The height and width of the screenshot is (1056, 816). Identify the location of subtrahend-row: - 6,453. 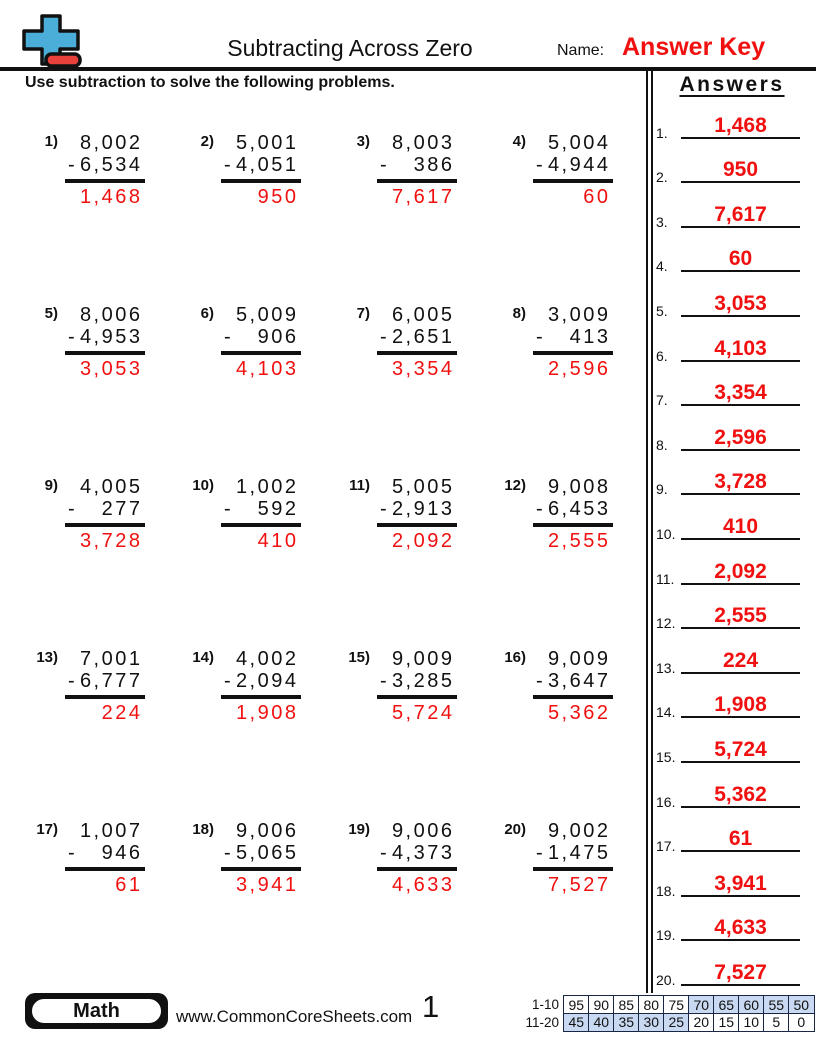
(573, 509).